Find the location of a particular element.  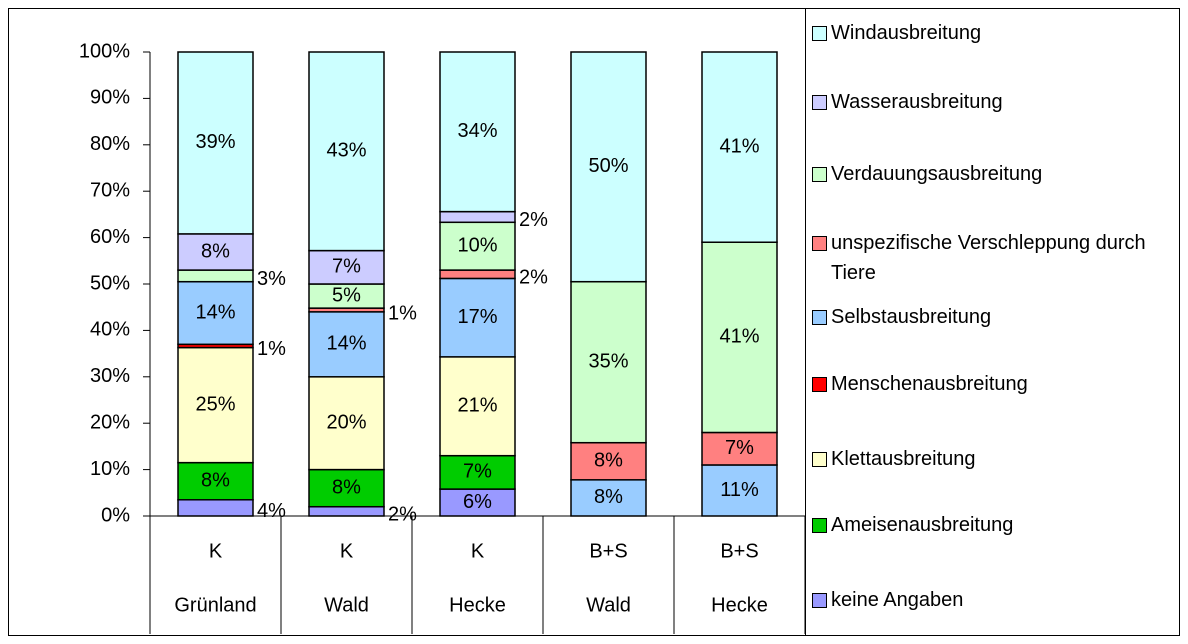

data-label: 17% is located at coordinates (477, 317).